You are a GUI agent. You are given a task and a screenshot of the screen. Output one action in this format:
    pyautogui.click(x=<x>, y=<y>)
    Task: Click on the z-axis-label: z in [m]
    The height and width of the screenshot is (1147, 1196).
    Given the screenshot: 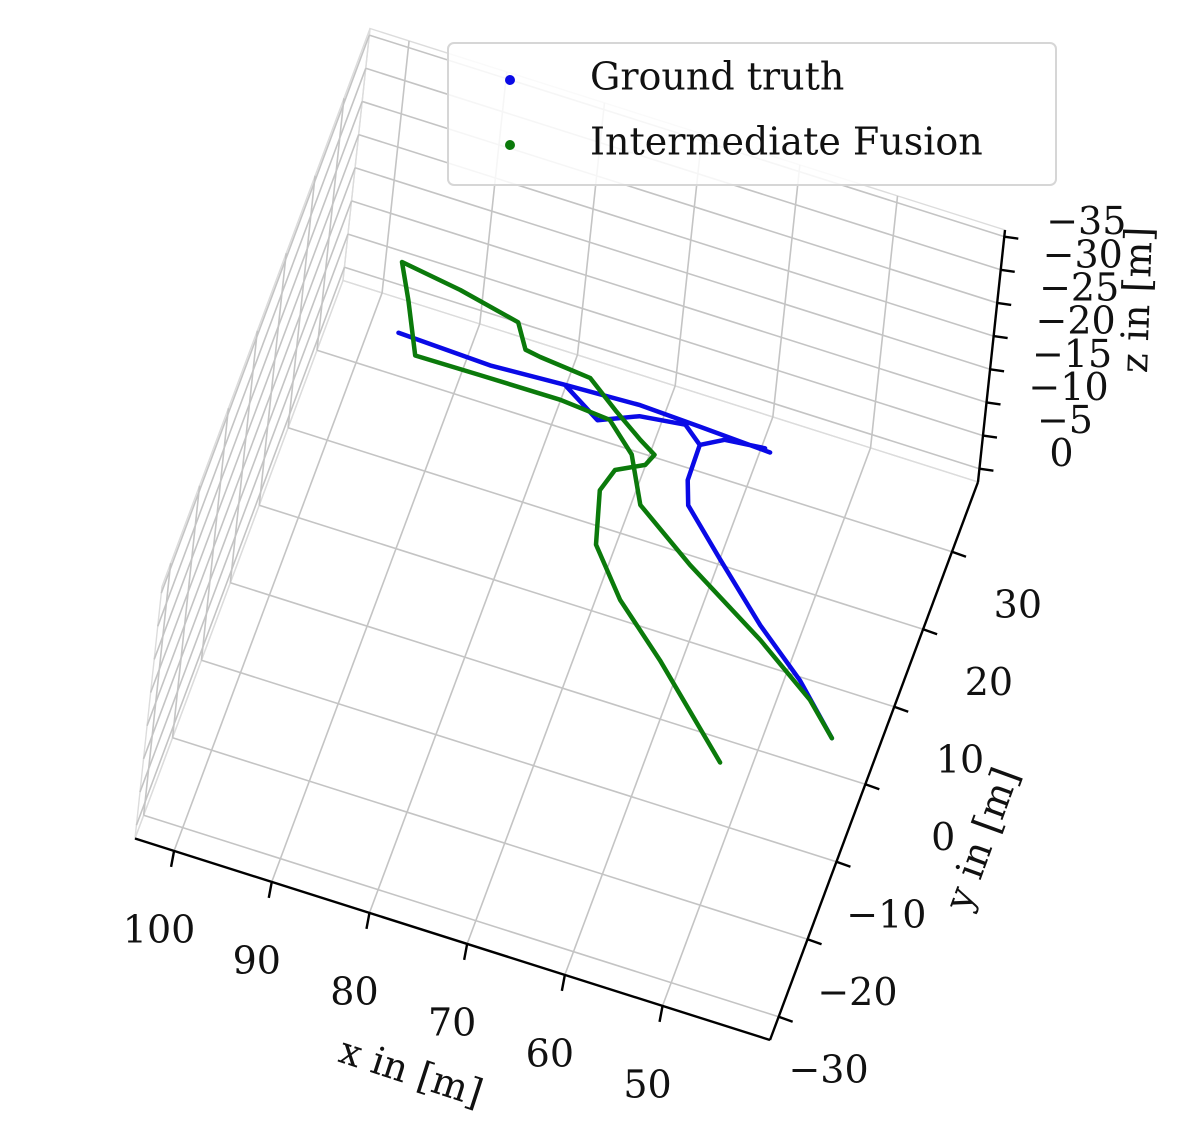 What is the action you would take?
    pyautogui.click(x=1136, y=300)
    